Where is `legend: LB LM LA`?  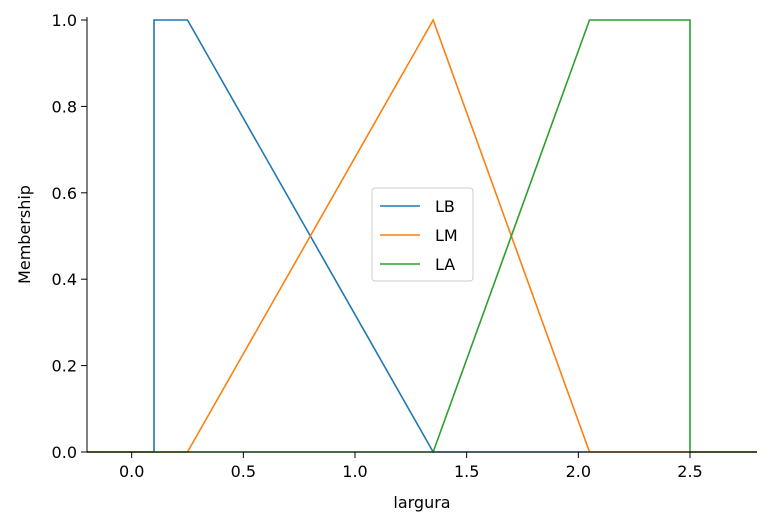
legend: LB LM LA is located at coordinates (422, 234).